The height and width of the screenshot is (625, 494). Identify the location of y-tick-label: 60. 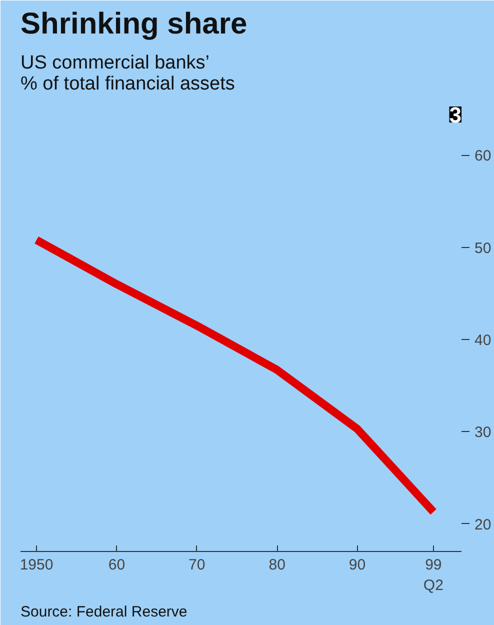
(483, 156).